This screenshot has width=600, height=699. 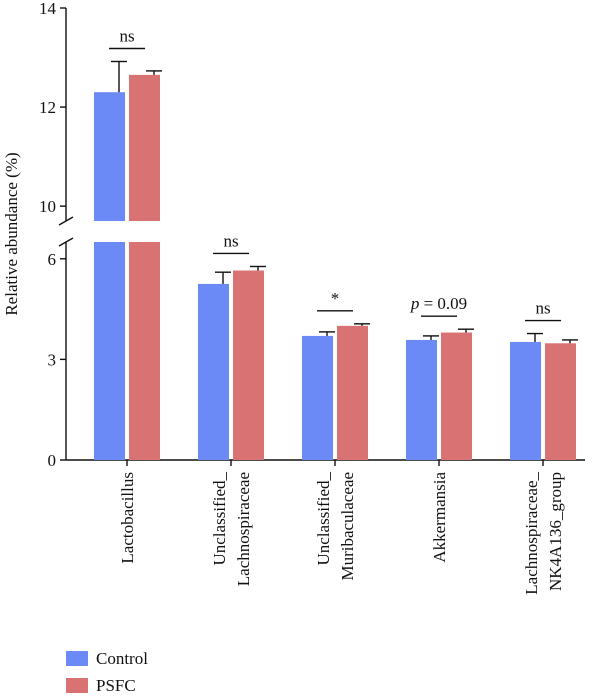 What do you see at coordinates (127, 518) in the screenshot?
I see `x-category-label: Lactobacillus` at bounding box center [127, 518].